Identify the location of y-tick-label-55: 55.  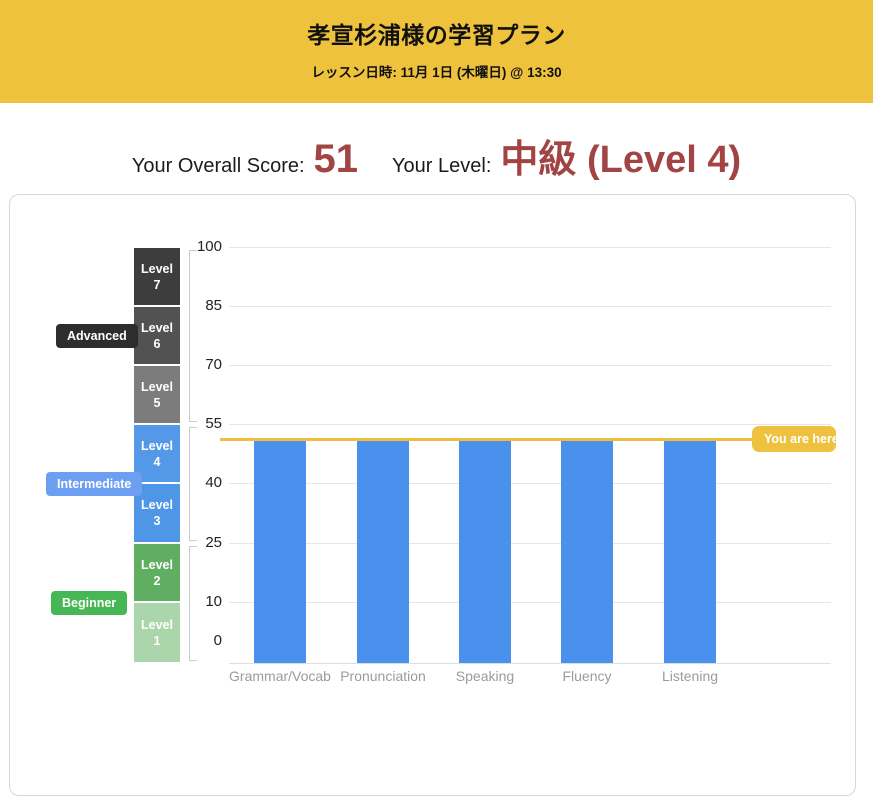
(213, 423).